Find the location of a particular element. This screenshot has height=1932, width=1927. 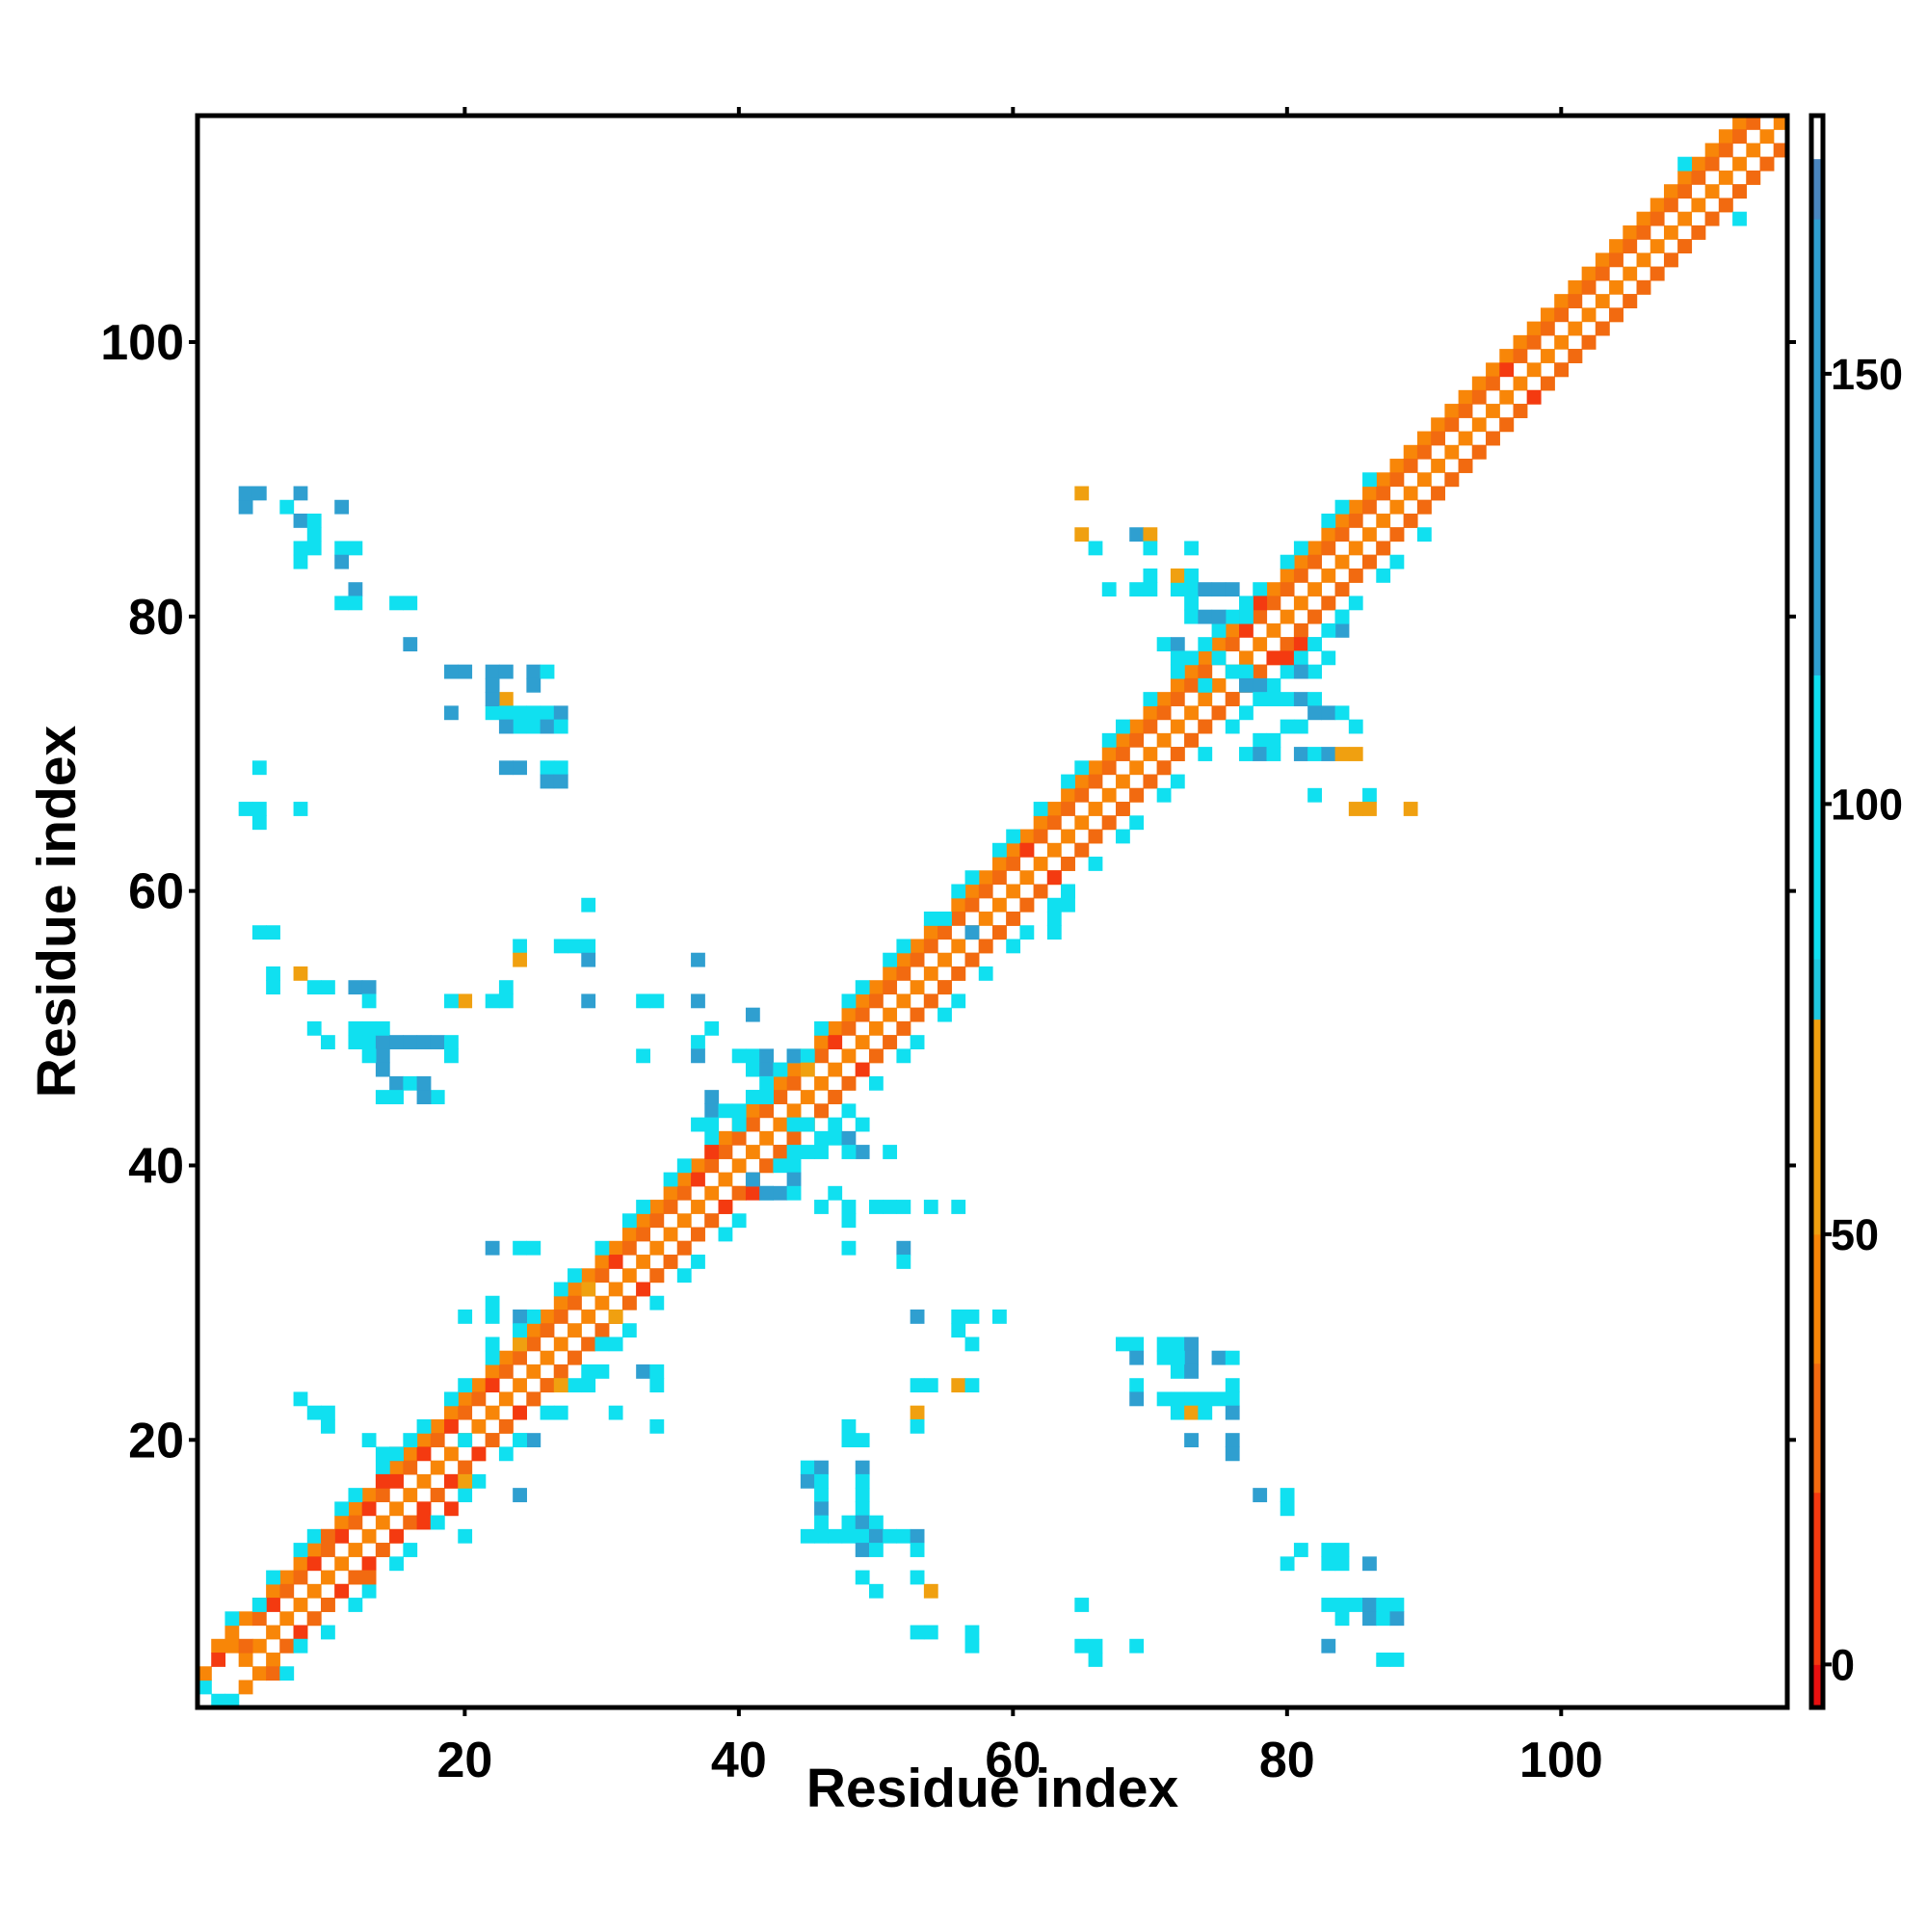

x-tick-label: 80 is located at coordinates (1287, 1760).